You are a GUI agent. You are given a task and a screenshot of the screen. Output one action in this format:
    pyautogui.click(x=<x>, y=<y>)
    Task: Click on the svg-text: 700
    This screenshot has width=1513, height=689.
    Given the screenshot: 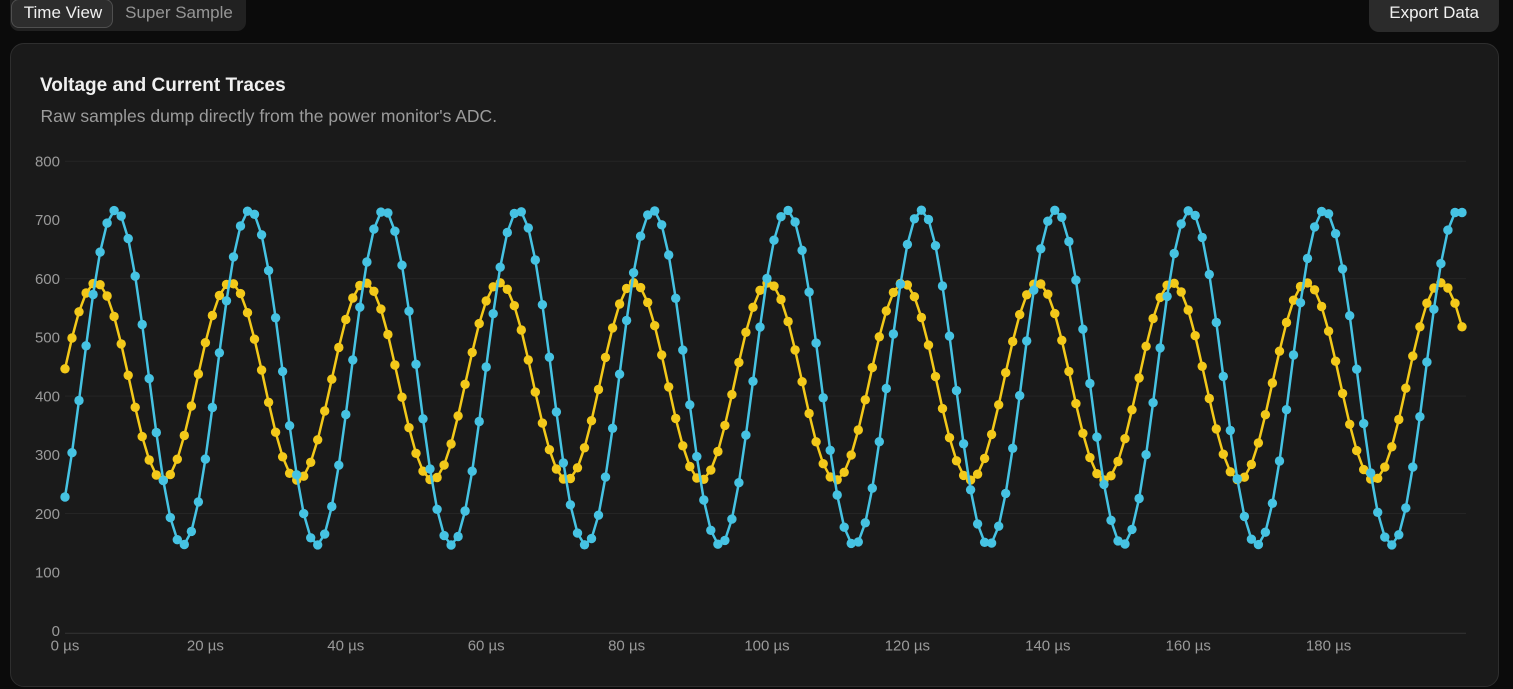 What is the action you would take?
    pyautogui.click(x=47, y=220)
    